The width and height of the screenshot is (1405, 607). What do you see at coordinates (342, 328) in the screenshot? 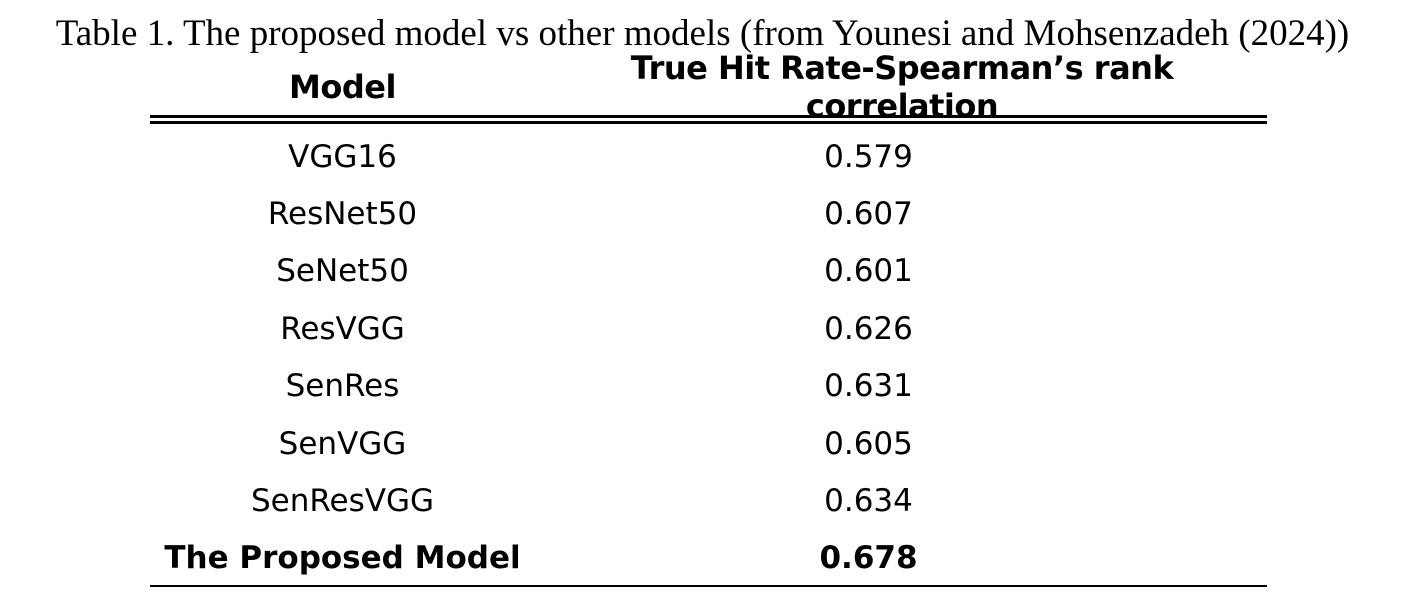
I see `cell-model: ResVGG` at bounding box center [342, 328].